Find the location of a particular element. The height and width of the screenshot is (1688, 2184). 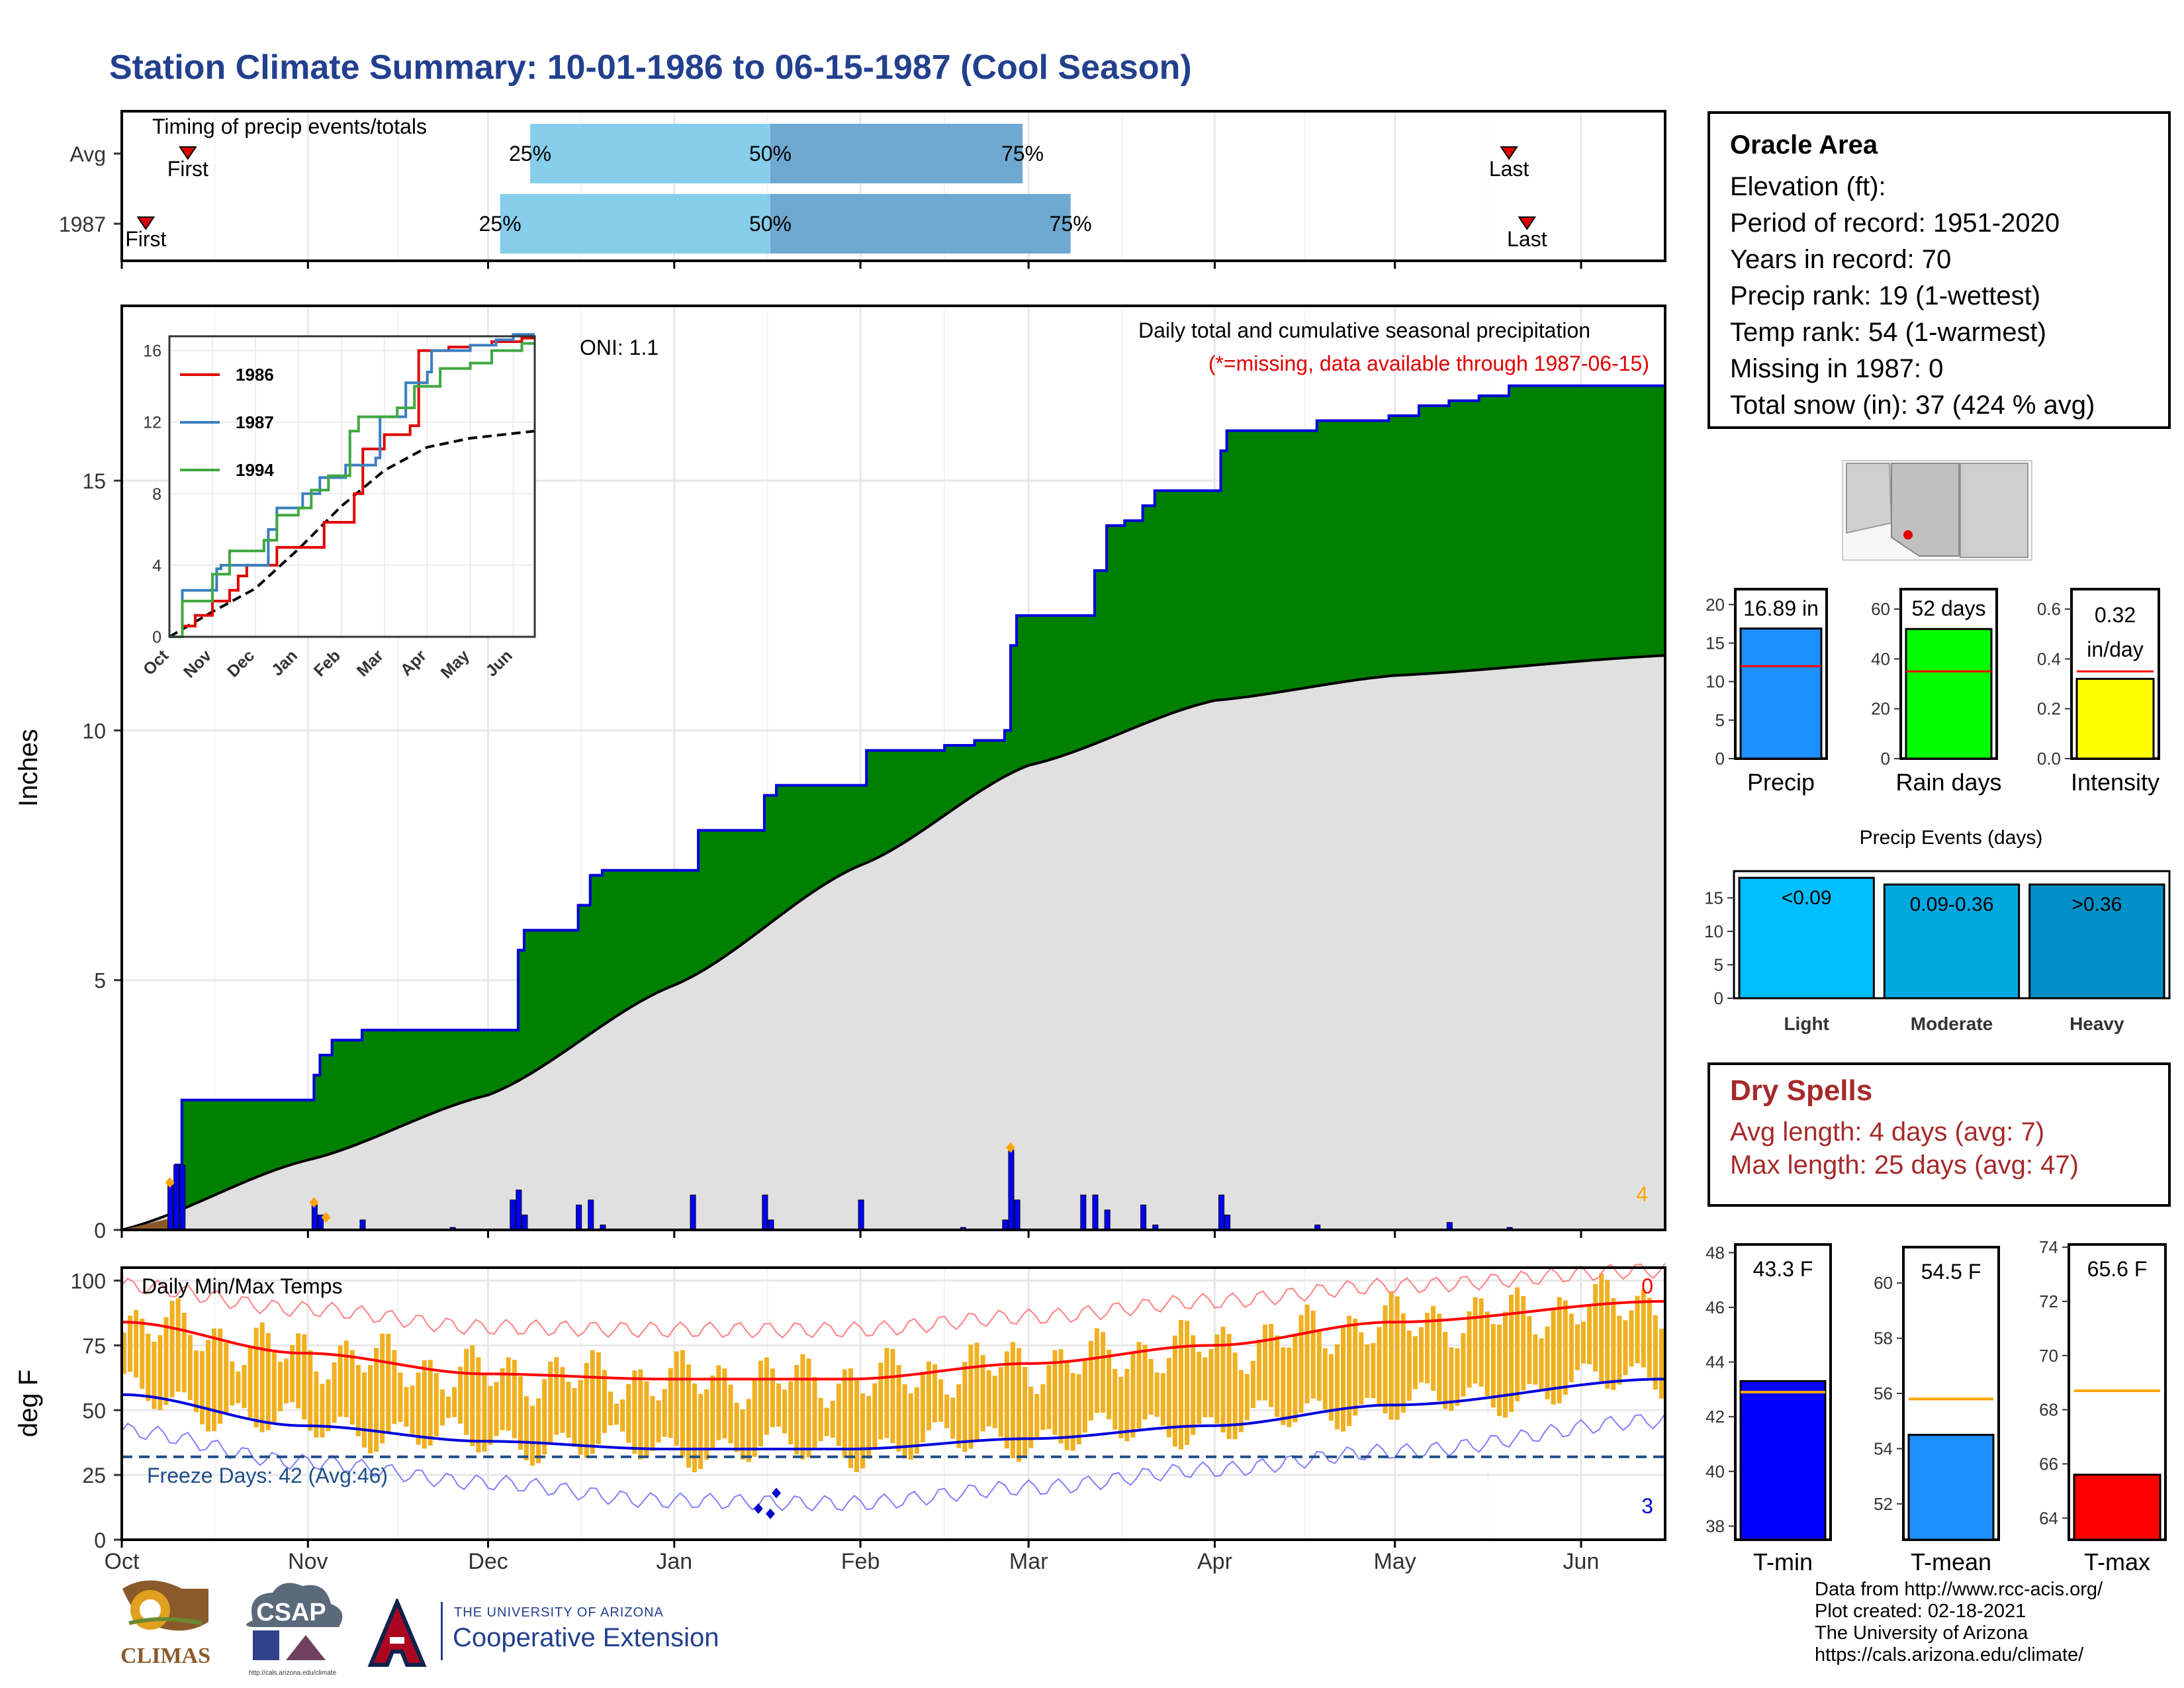

record-low-marker is located at coordinates (777, 1493).